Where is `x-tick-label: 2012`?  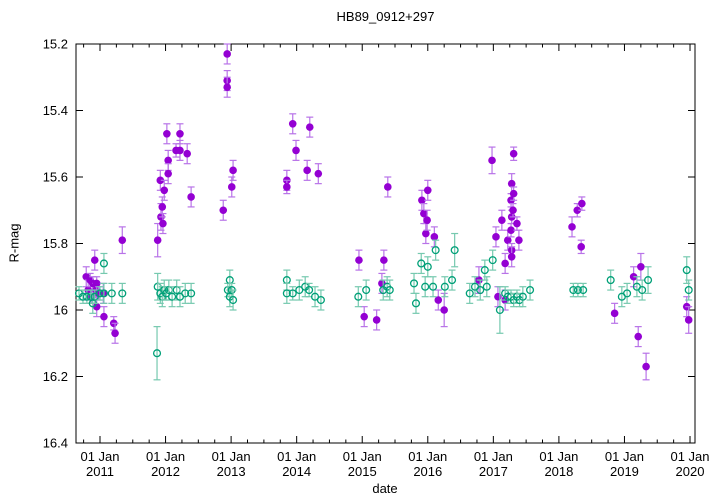 x-tick-label: 2012 is located at coordinates (165, 471).